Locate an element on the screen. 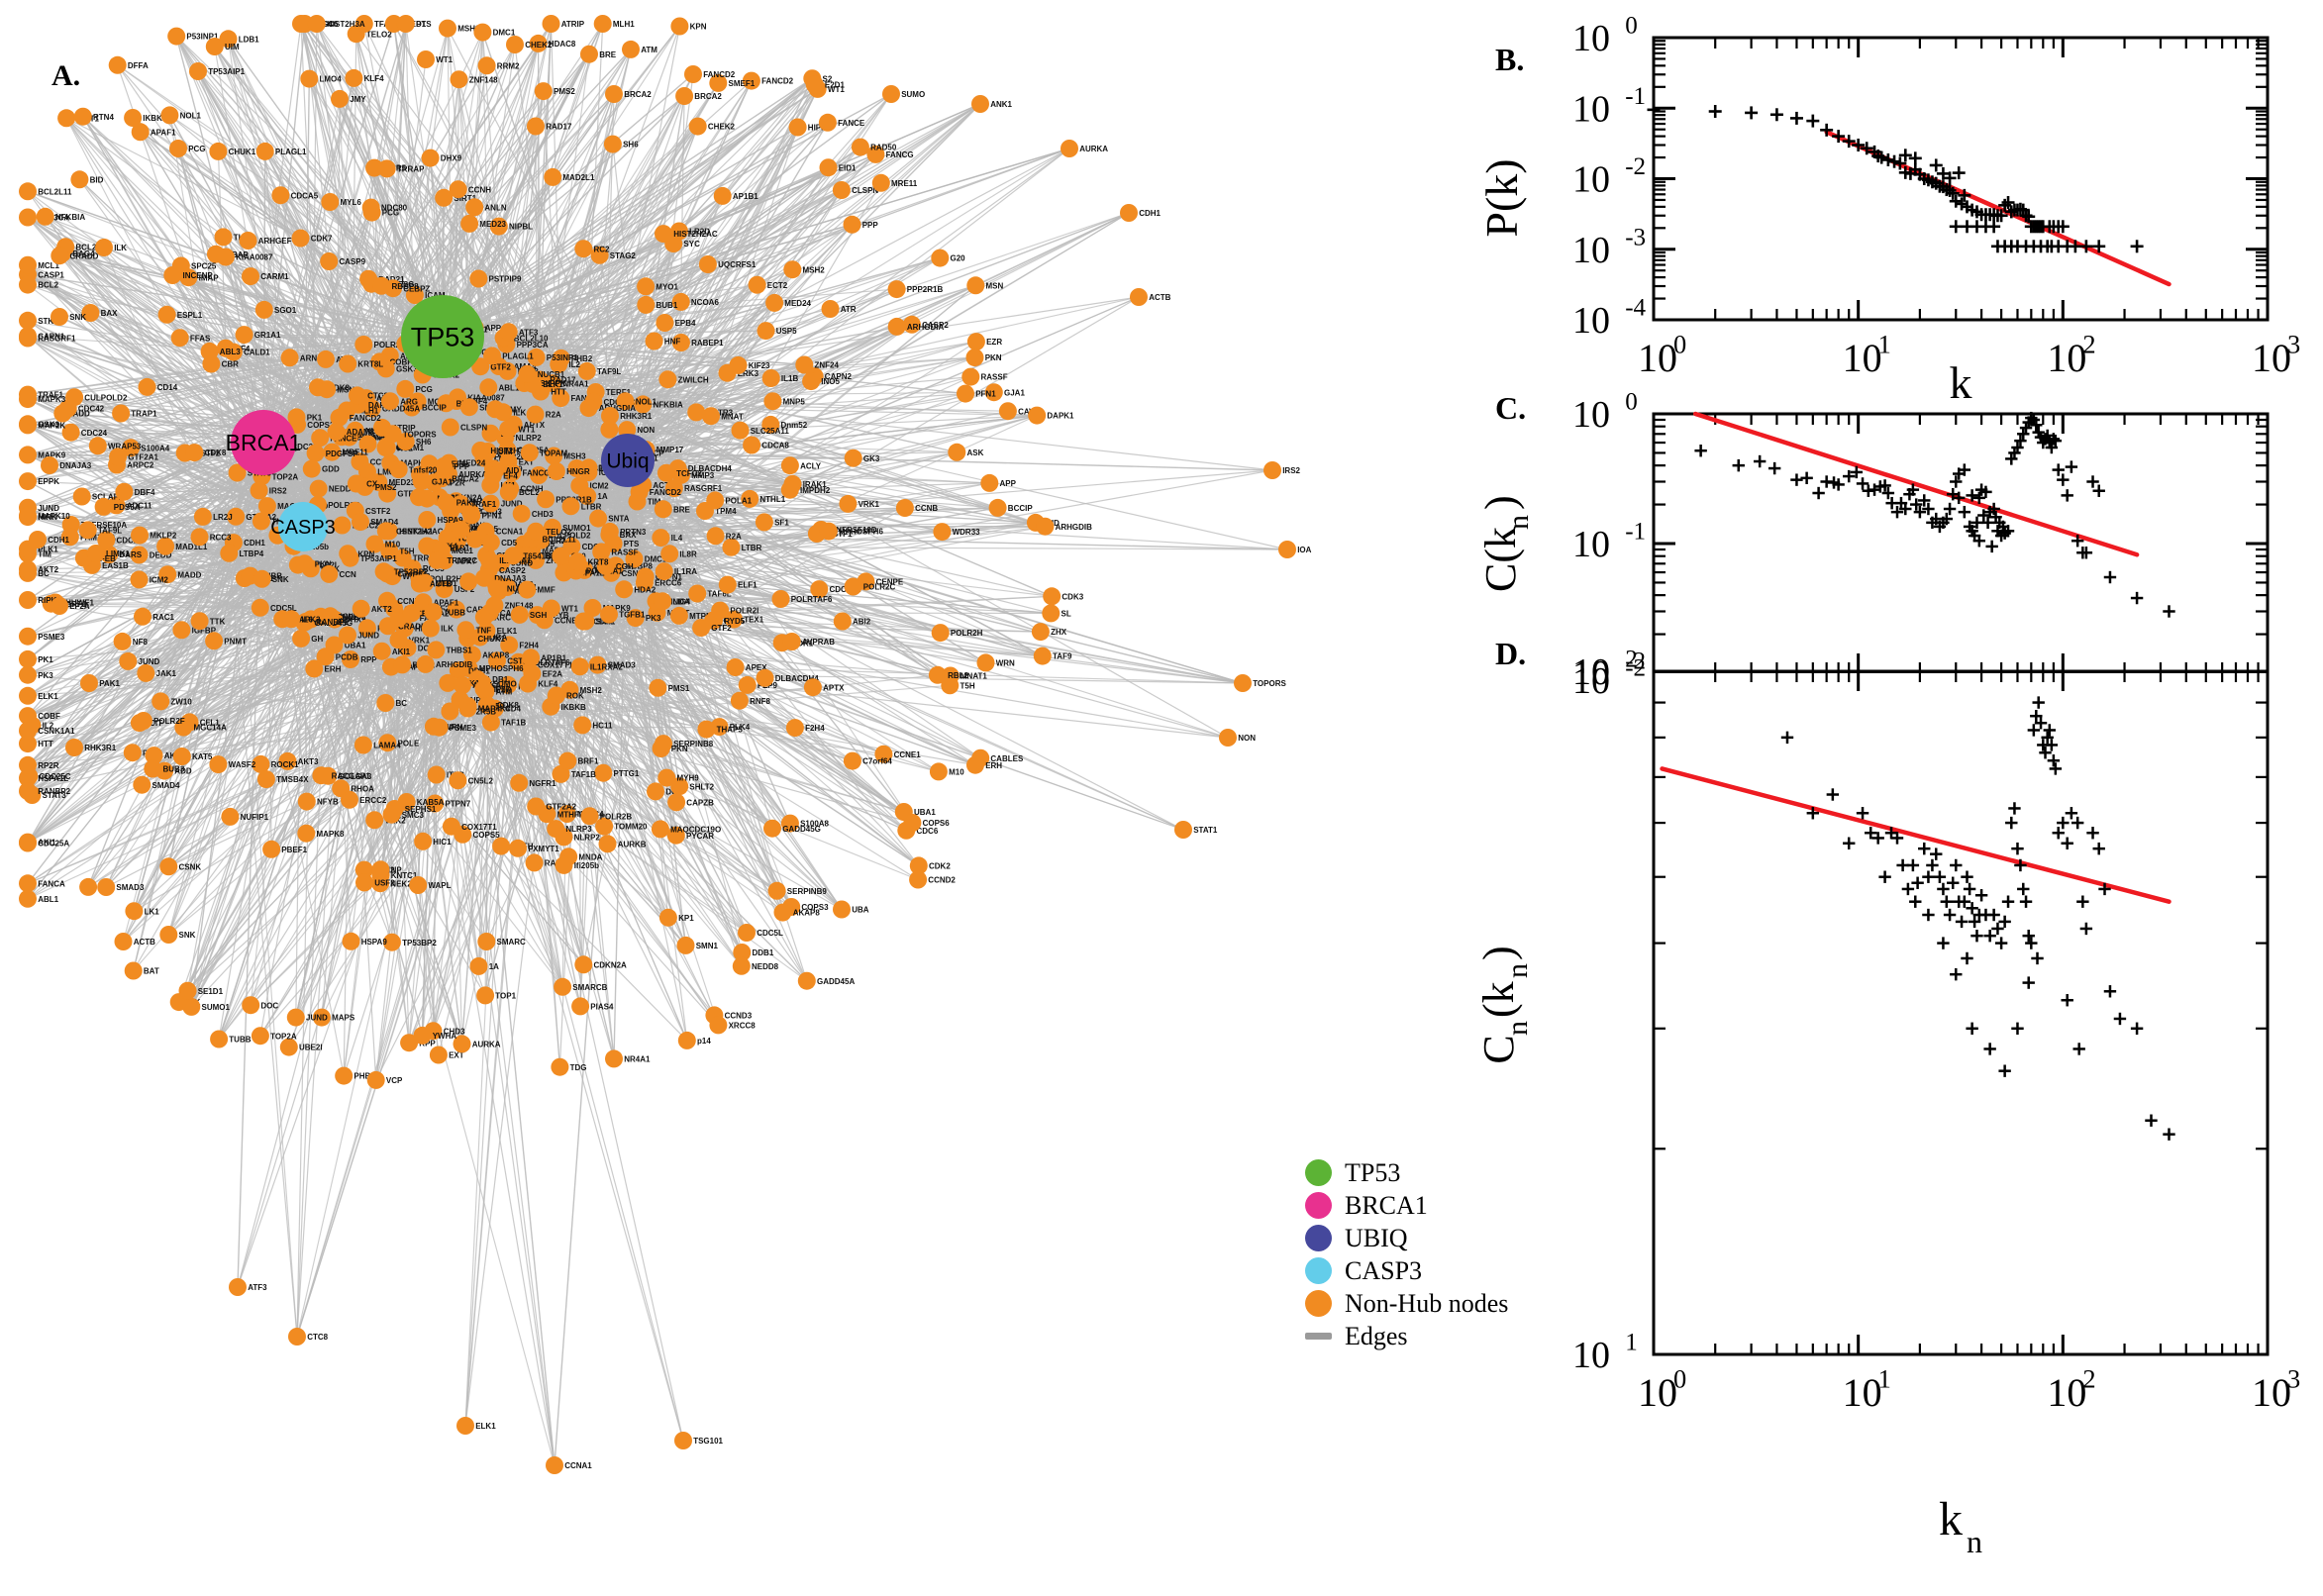 The height and width of the screenshot is (1596, 2323). node-label: PK3 is located at coordinates (653, 618).